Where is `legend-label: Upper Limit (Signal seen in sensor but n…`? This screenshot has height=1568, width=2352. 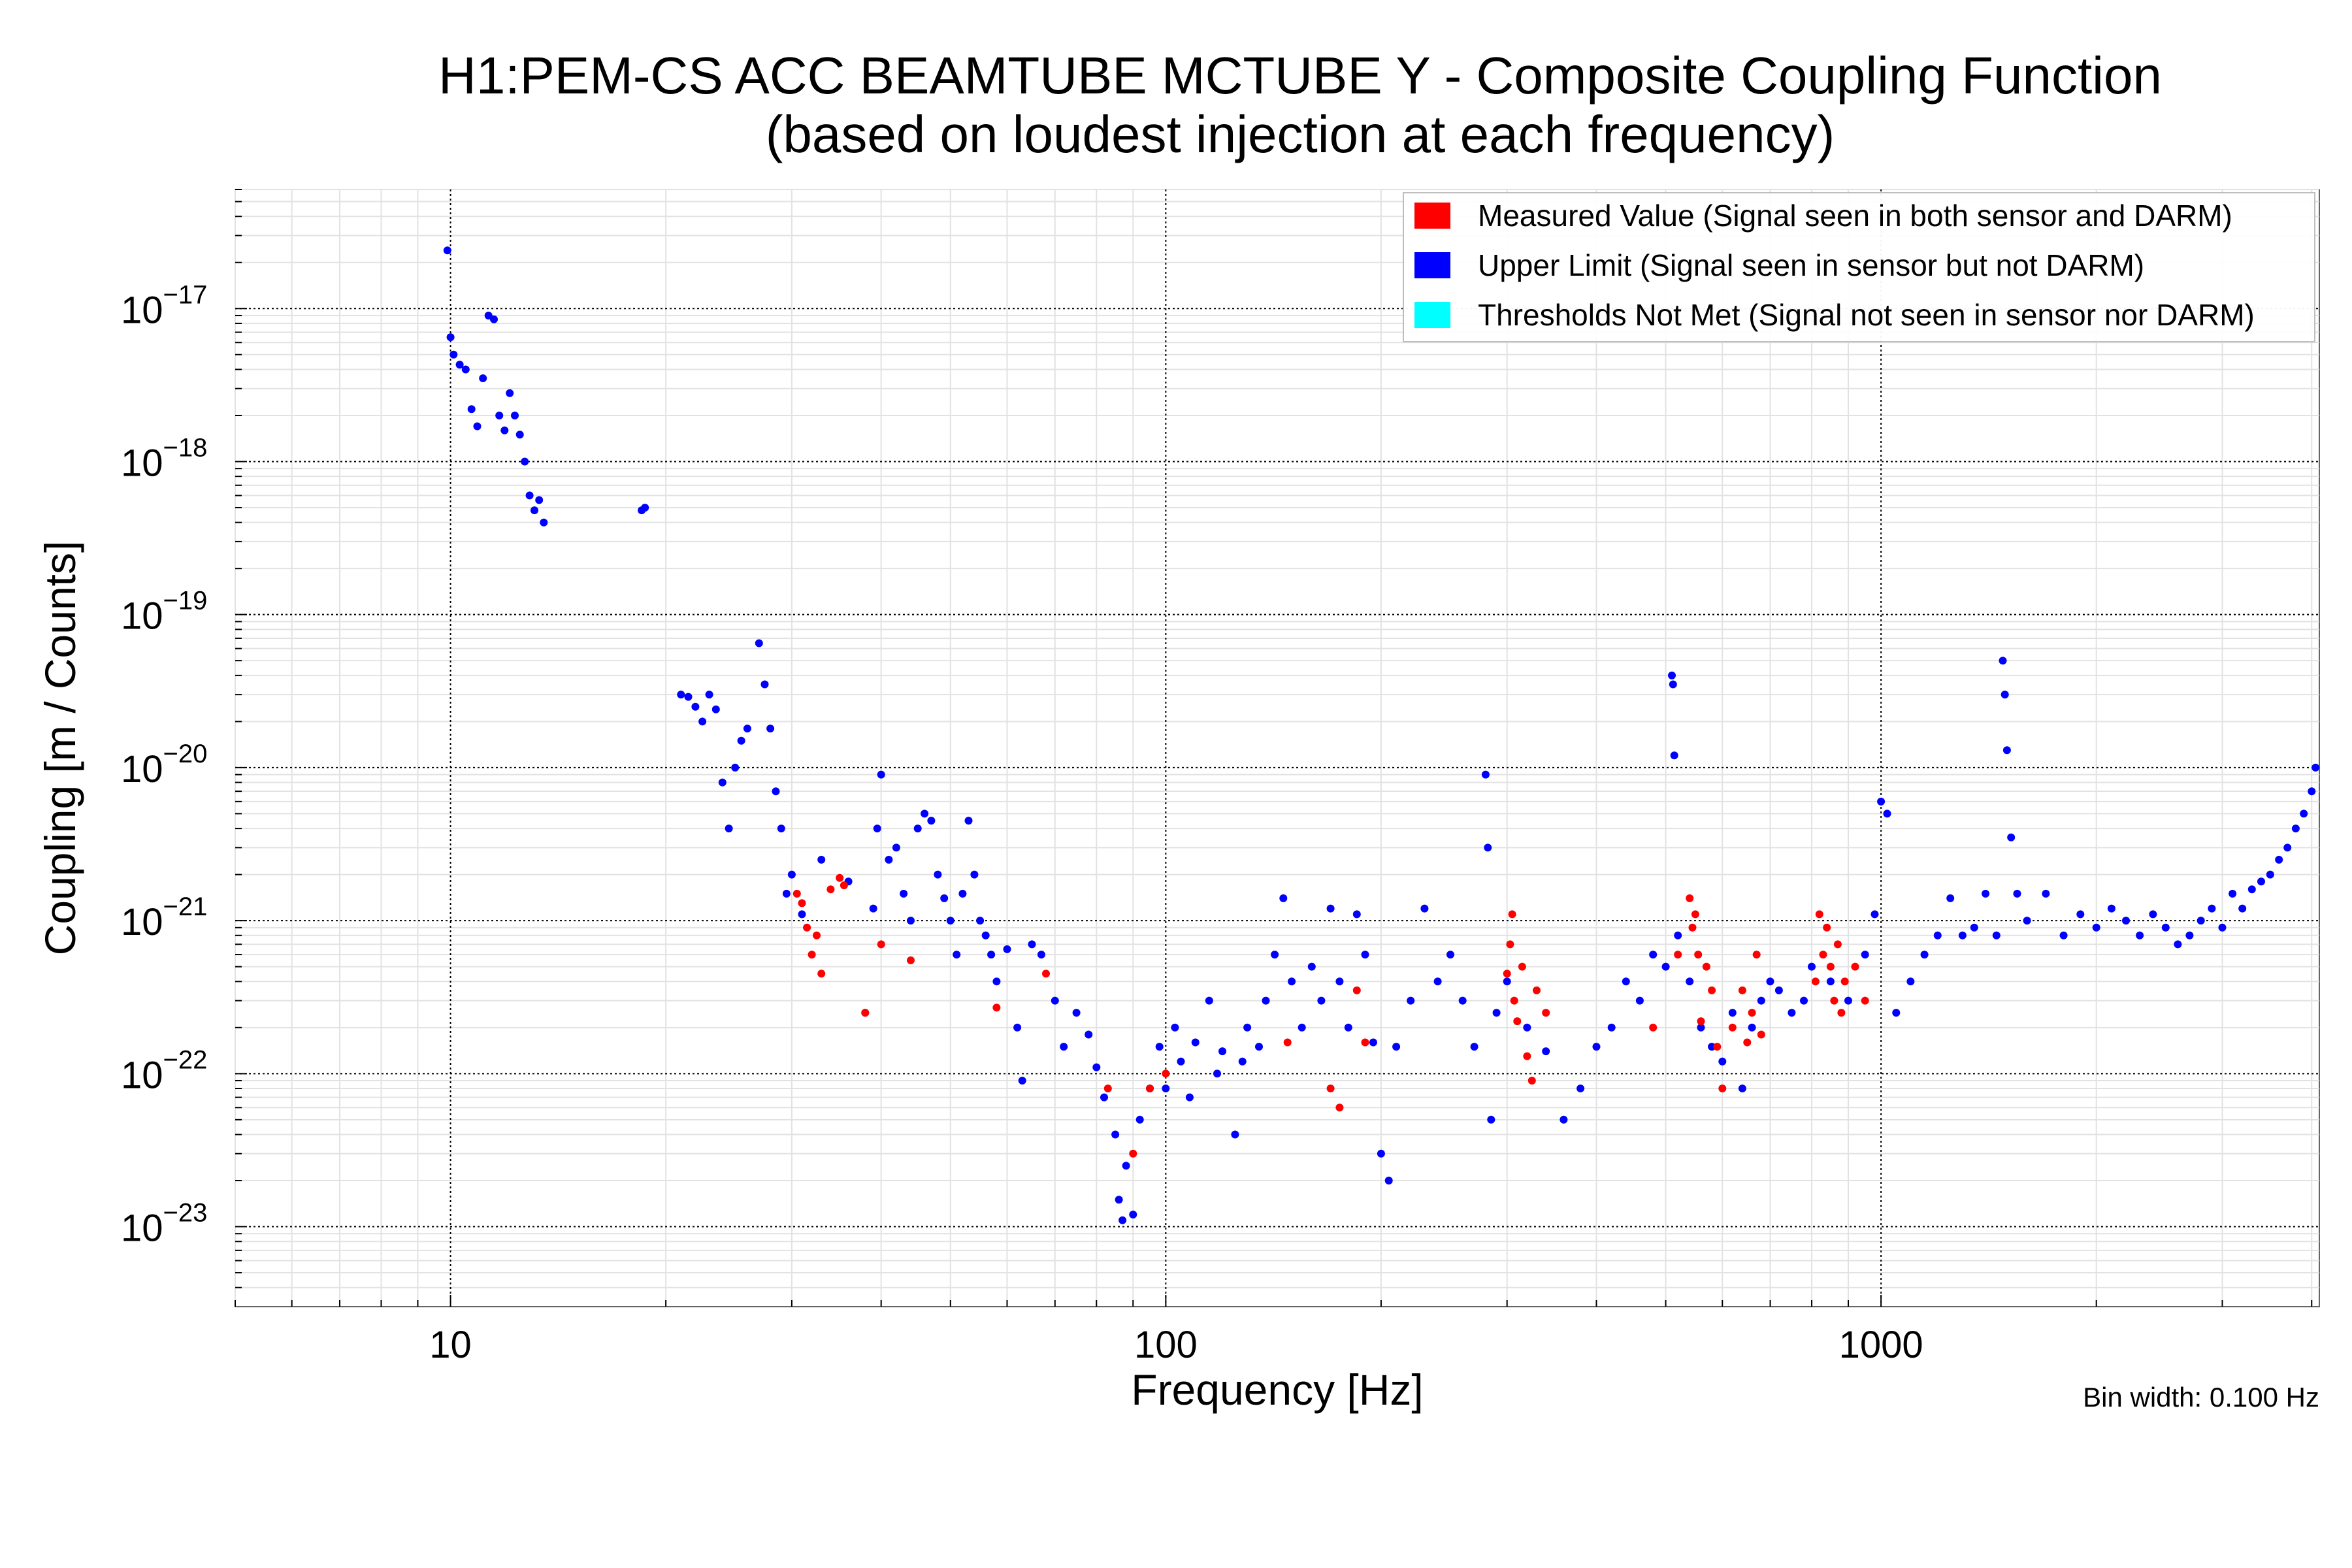
legend-label: Upper Limit (Signal seen in sensor but n… is located at coordinates (1811, 265).